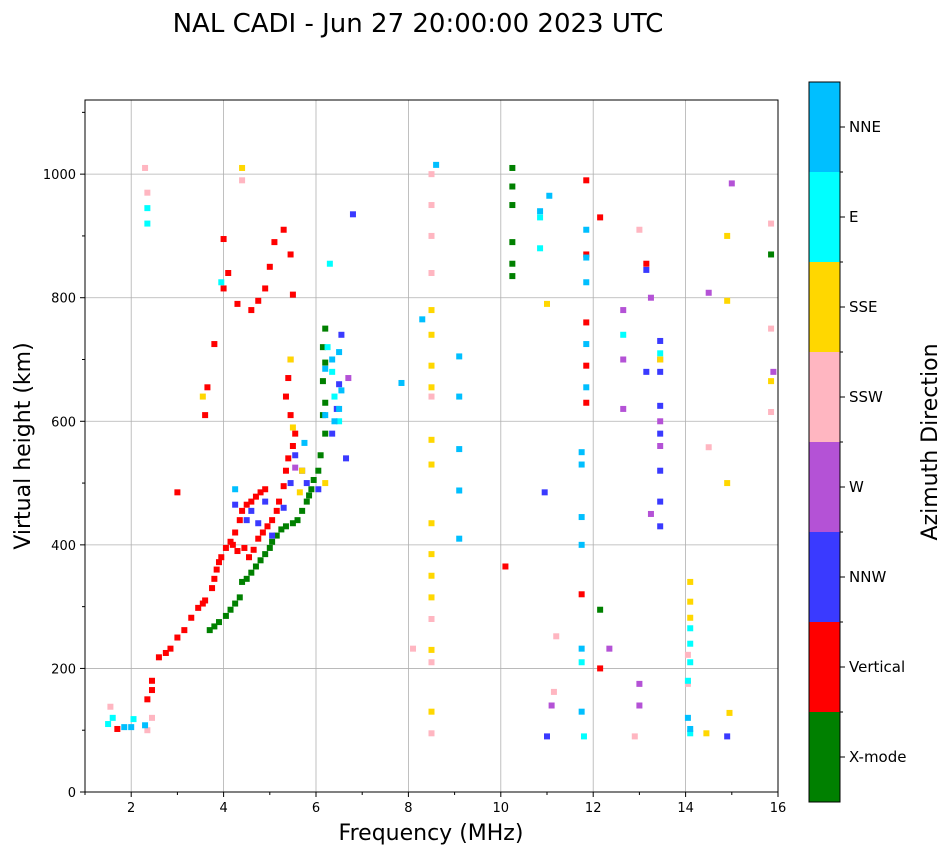  What do you see at coordinates (593, 808) in the screenshot?
I see `x-tick-label: 12` at bounding box center [593, 808].